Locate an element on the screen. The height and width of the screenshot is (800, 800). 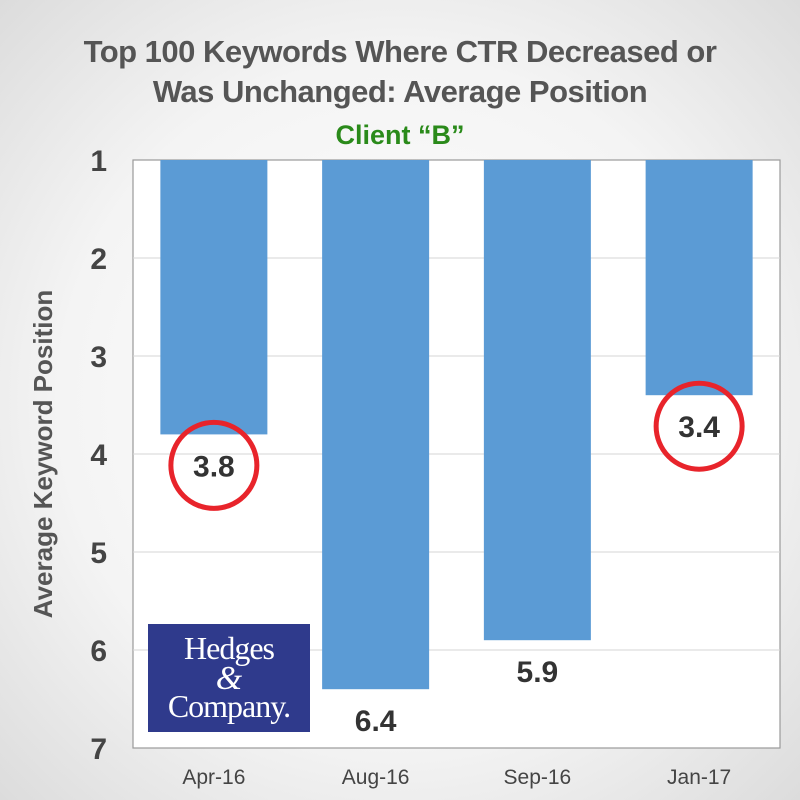
data-label: 3.4 is located at coordinates (699, 427).